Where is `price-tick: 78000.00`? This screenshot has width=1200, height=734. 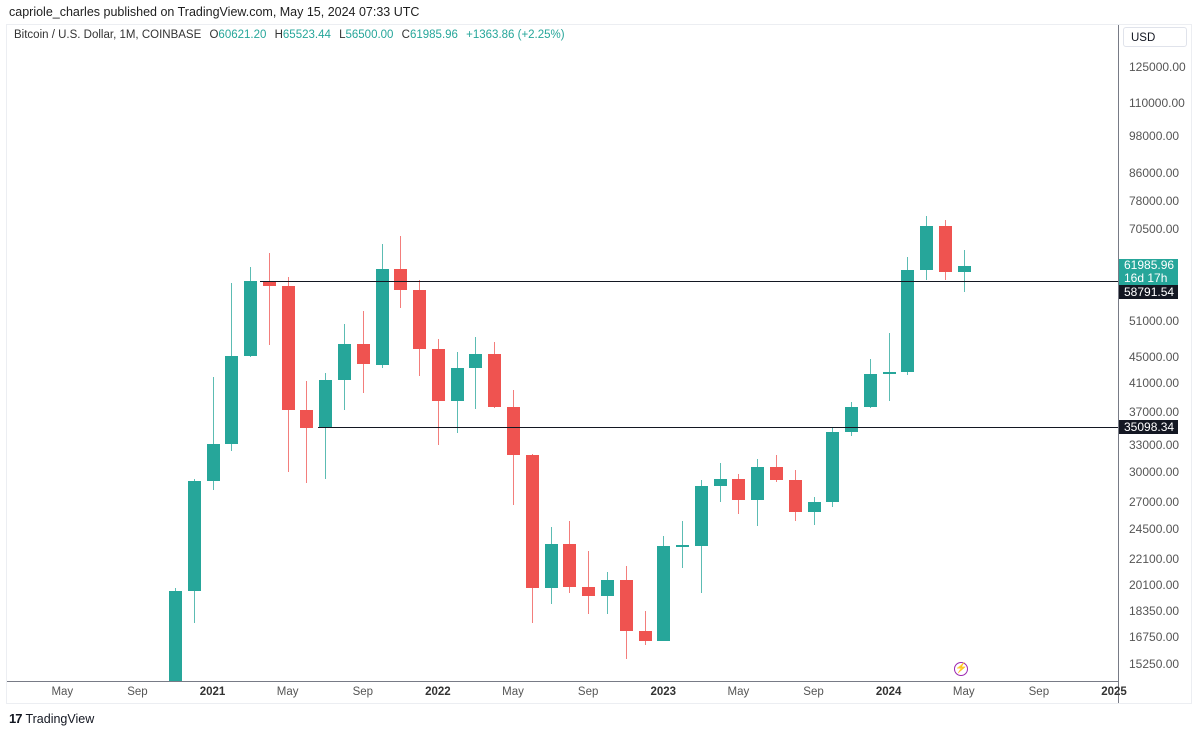
price-tick: 78000.00 is located at coordinates (1154, 200).